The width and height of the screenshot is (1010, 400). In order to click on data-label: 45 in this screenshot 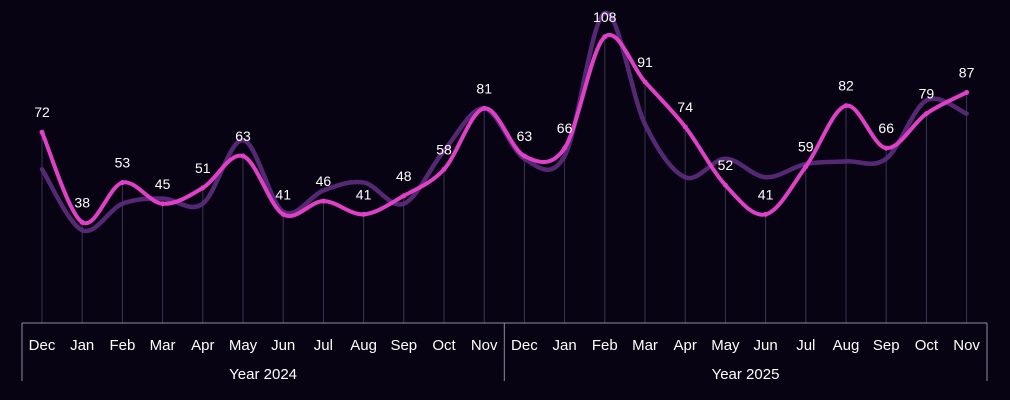, I will do `click(163, 184)`.